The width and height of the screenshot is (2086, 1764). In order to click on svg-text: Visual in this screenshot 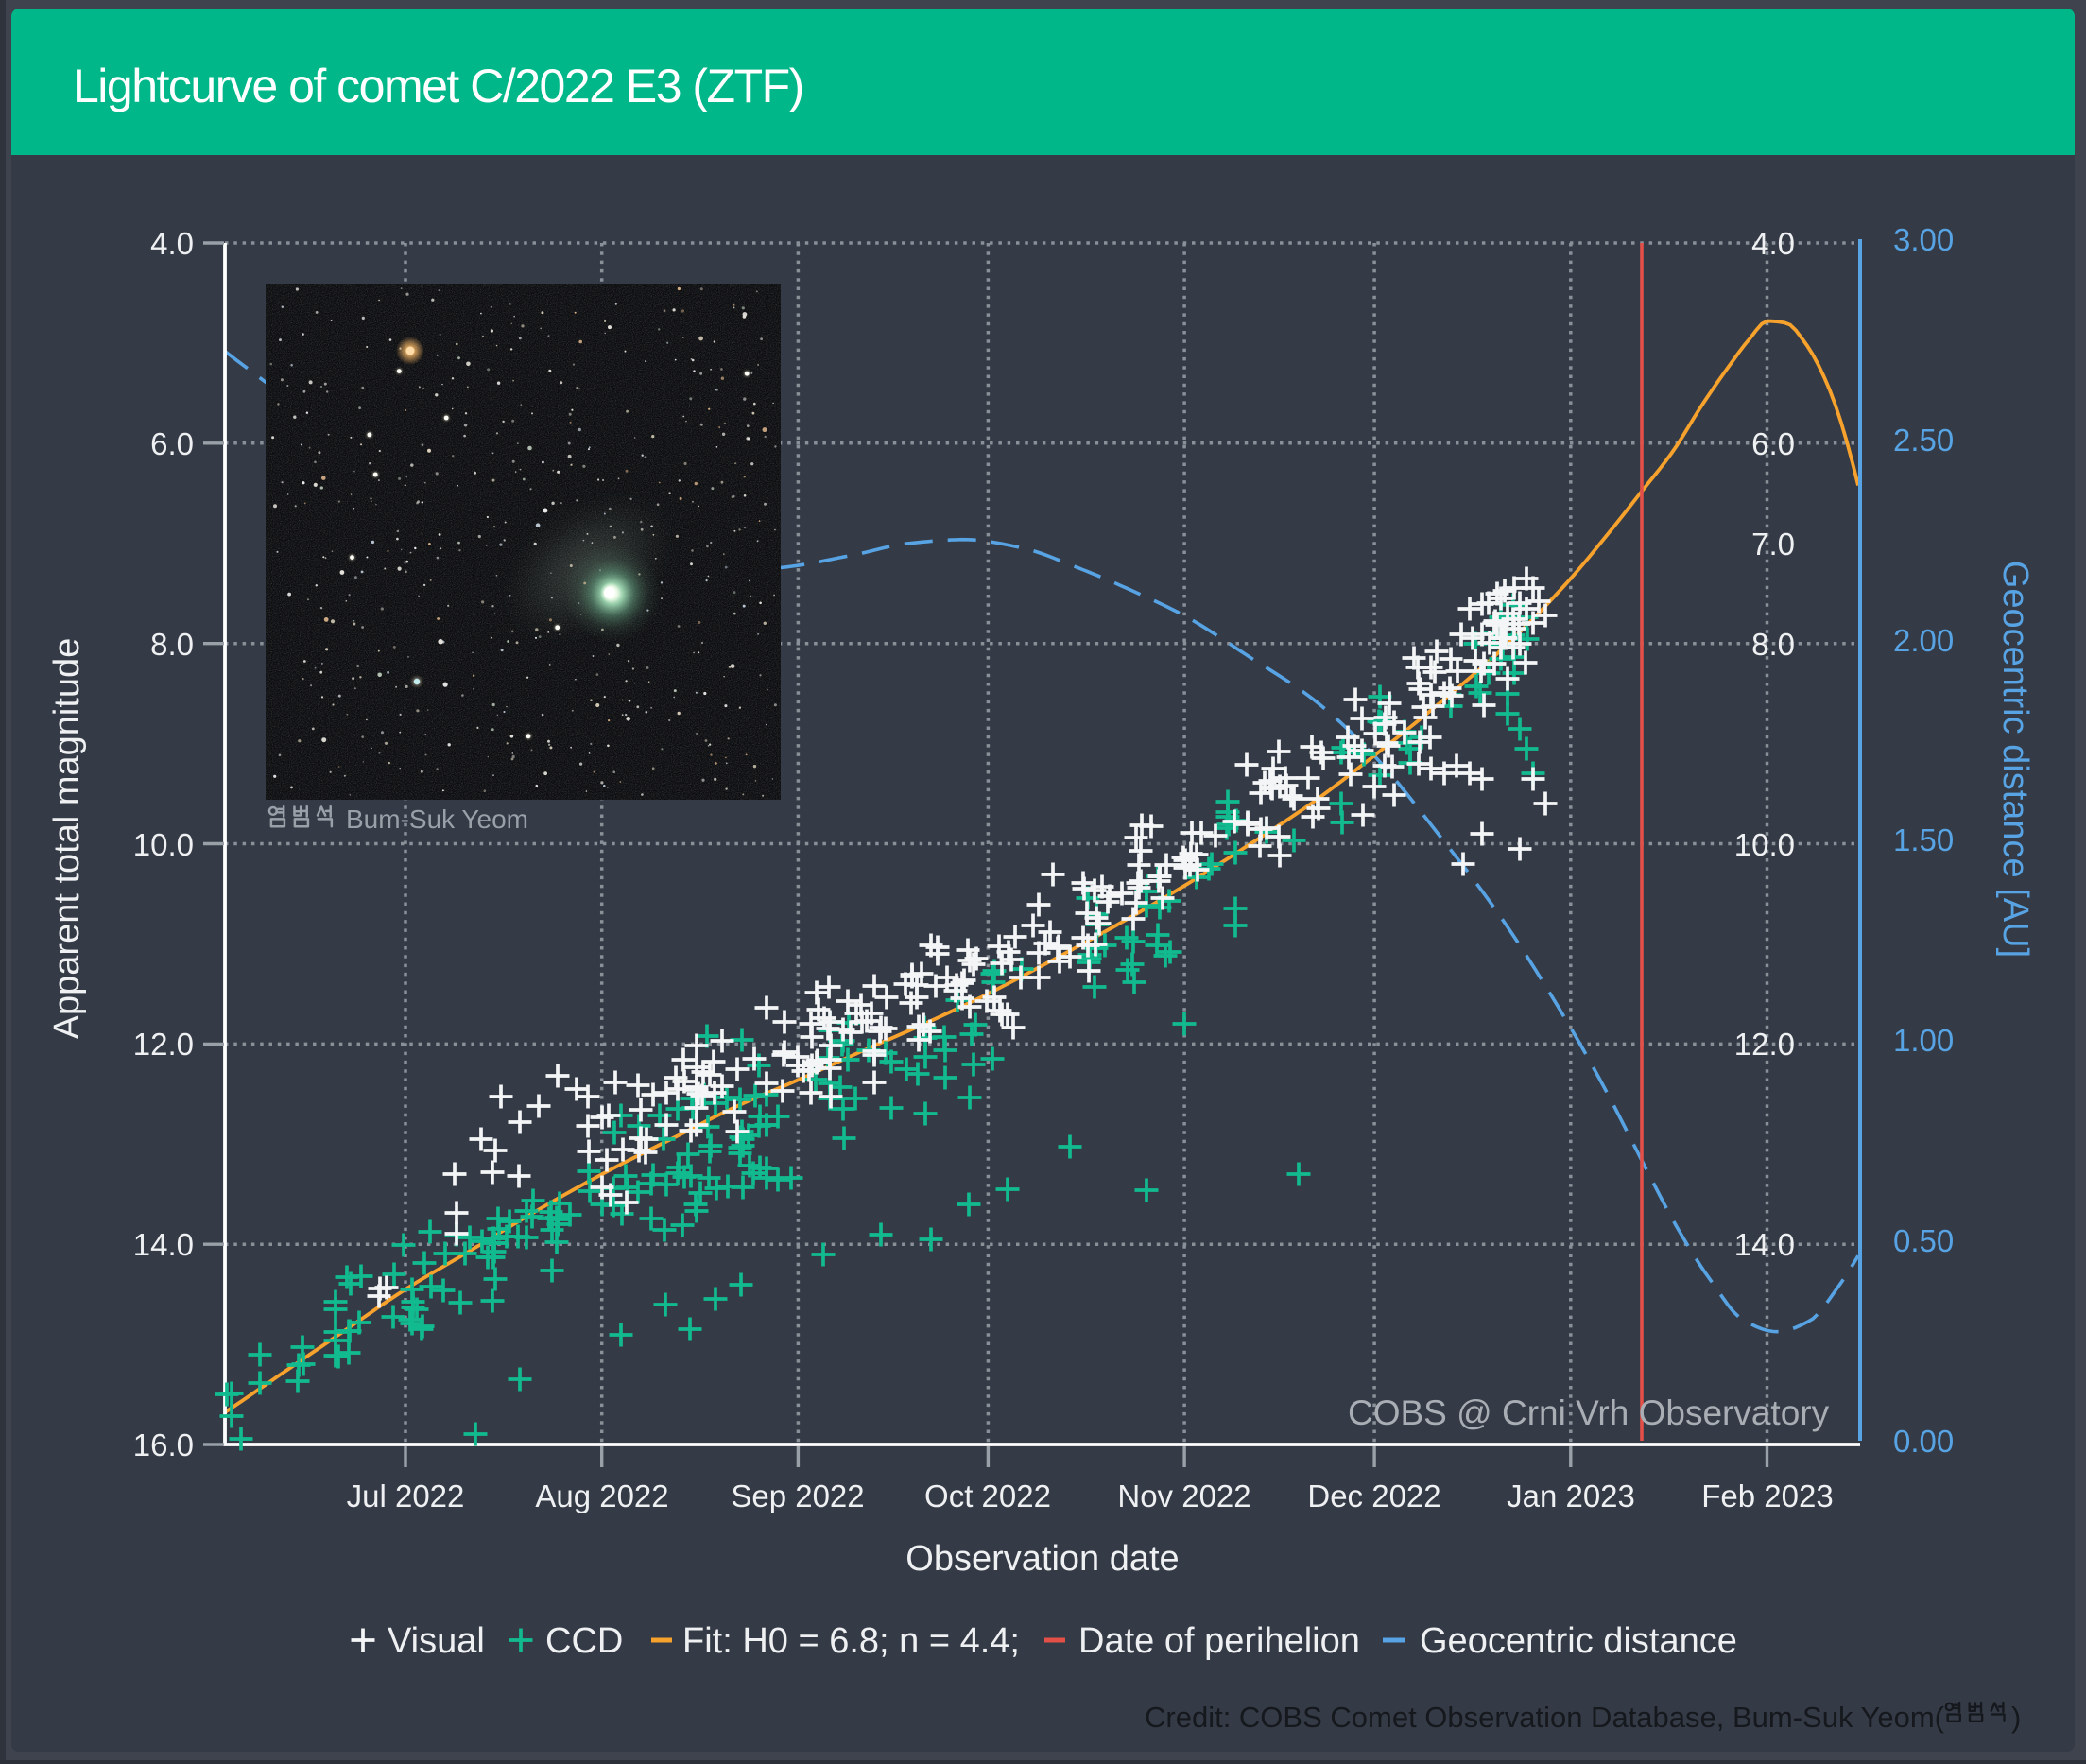, I will do `click(436, 1641)`.